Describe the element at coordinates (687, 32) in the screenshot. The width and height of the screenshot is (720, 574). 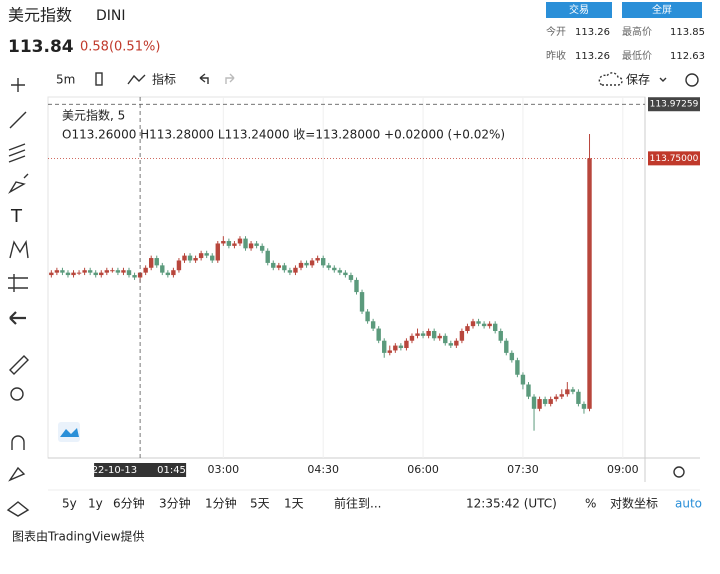
I see `stat-value: 113.85` at that location.